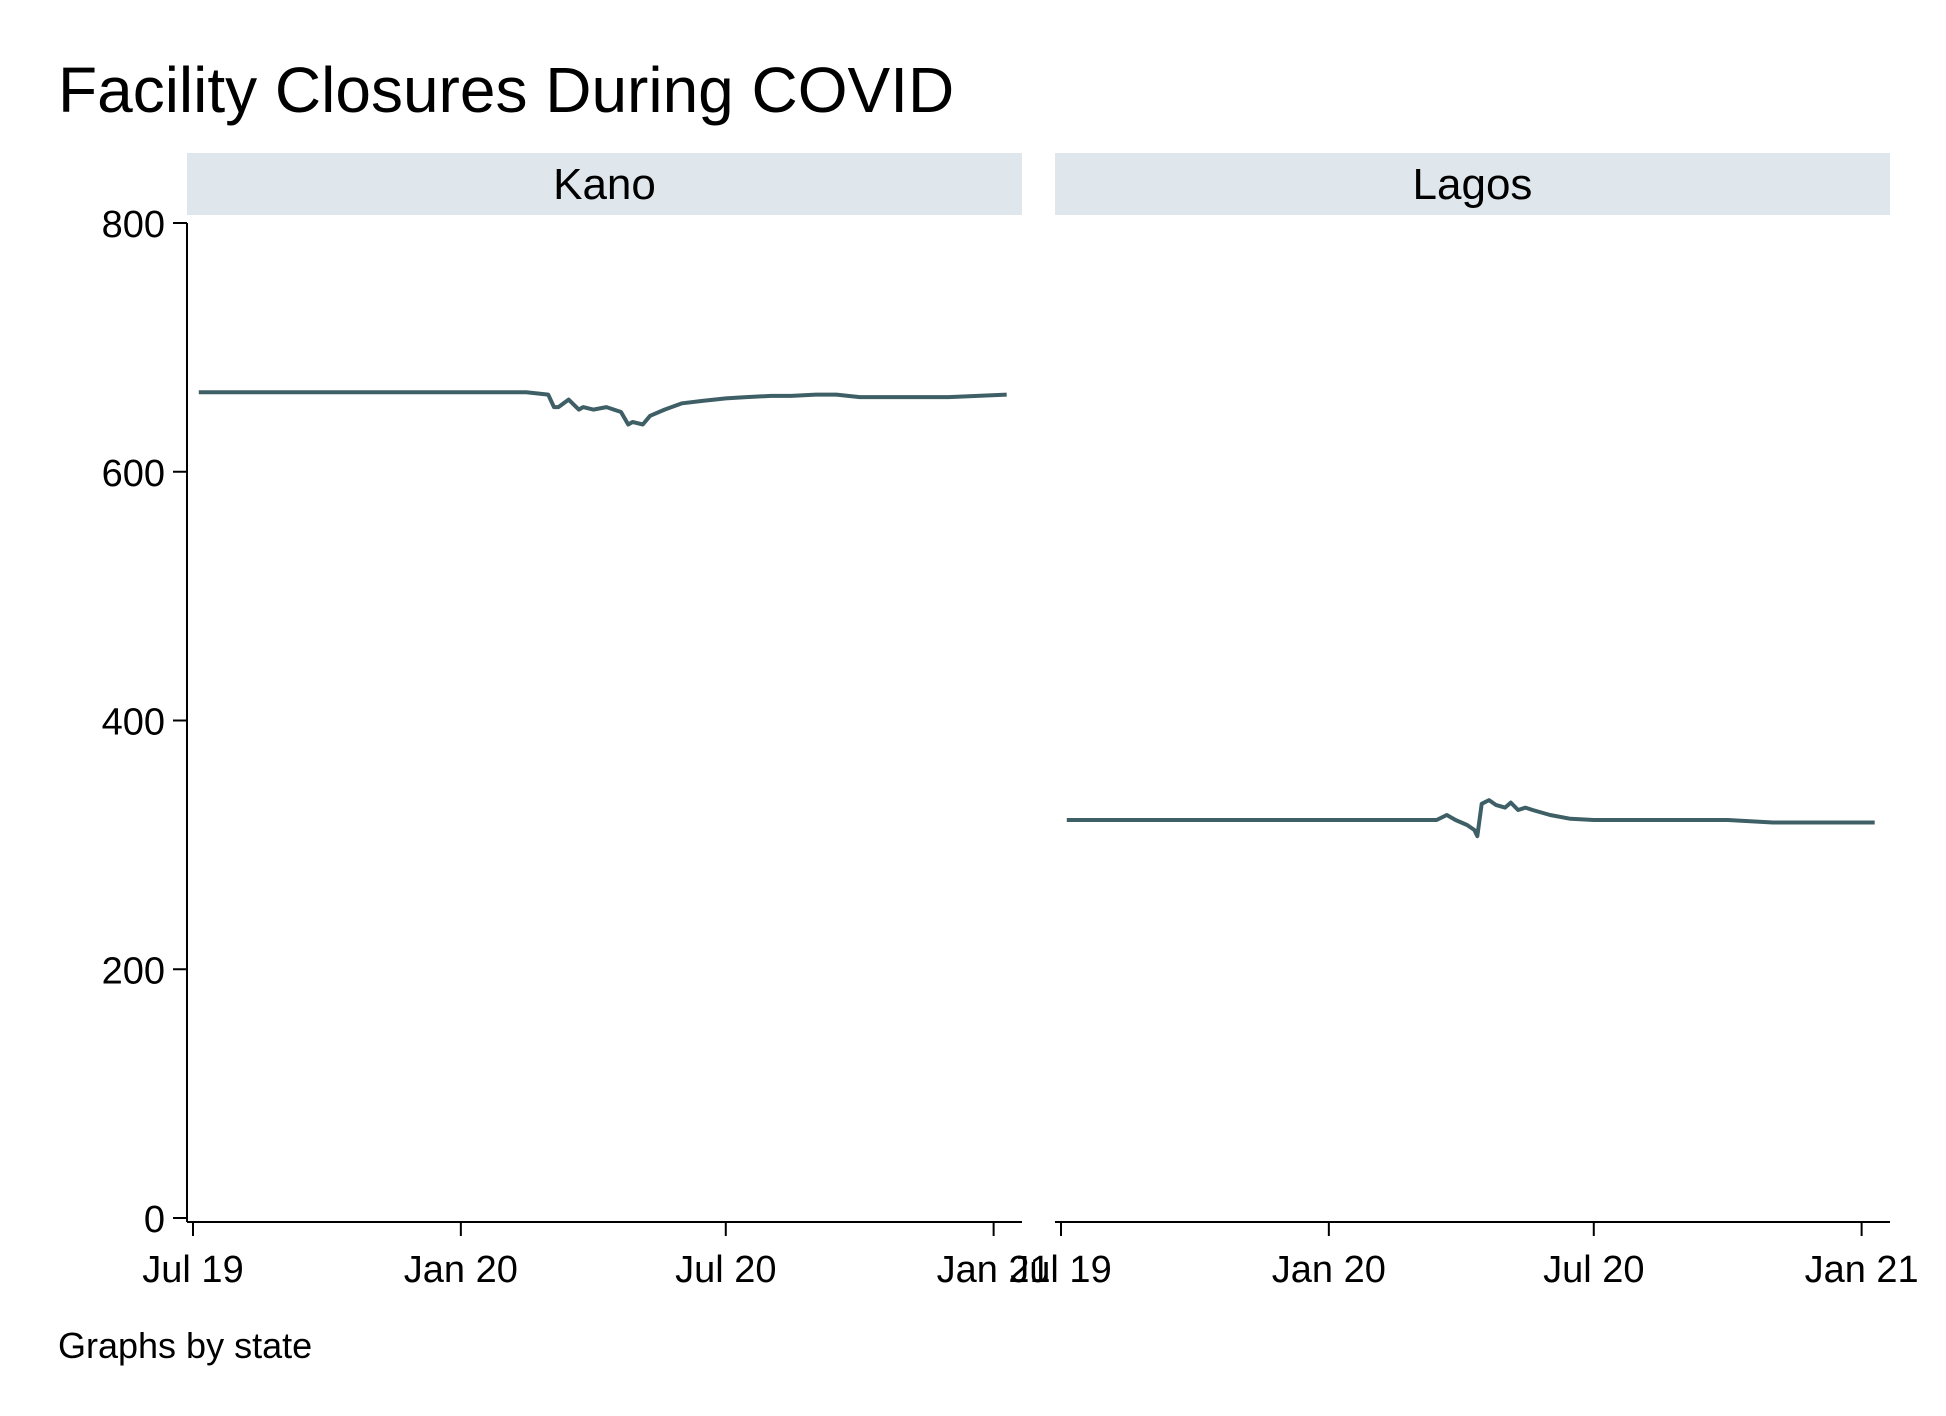 This screenshot has width=1946, height=1416. What do you see at coordinates (133, 225) in the screenshot?
I see `y-tick-label: 800` at bounding box center [133, 225].